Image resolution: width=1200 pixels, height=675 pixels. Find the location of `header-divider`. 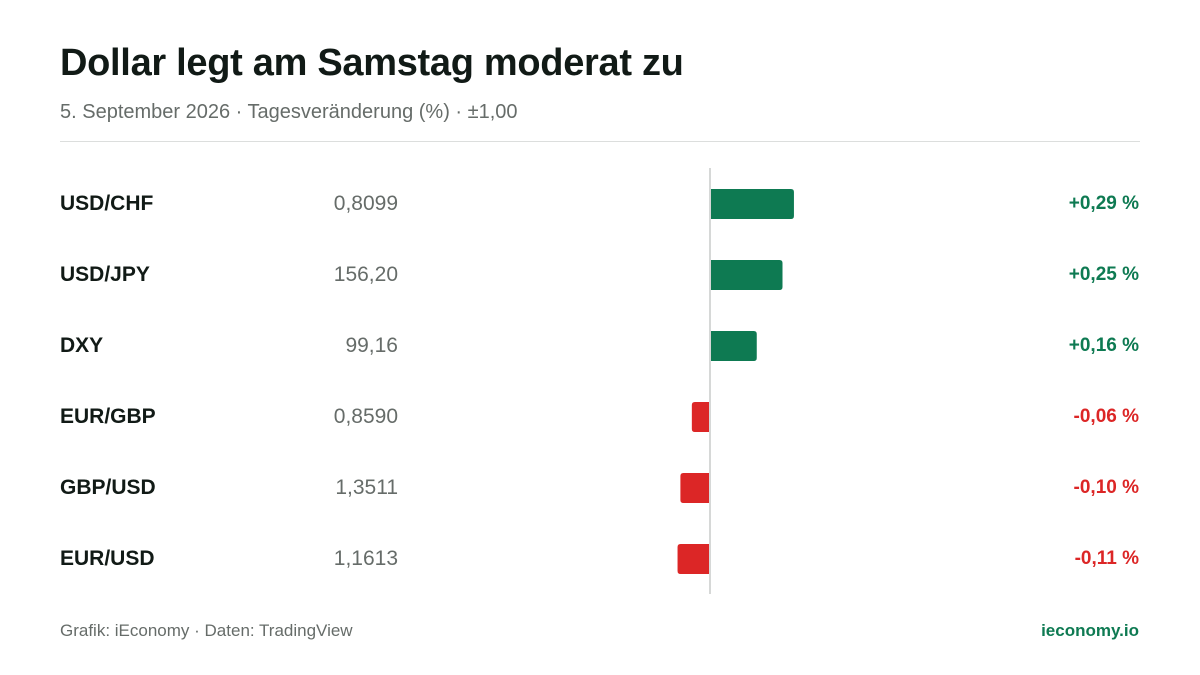

header-divider is located at coordinates (600, 141).